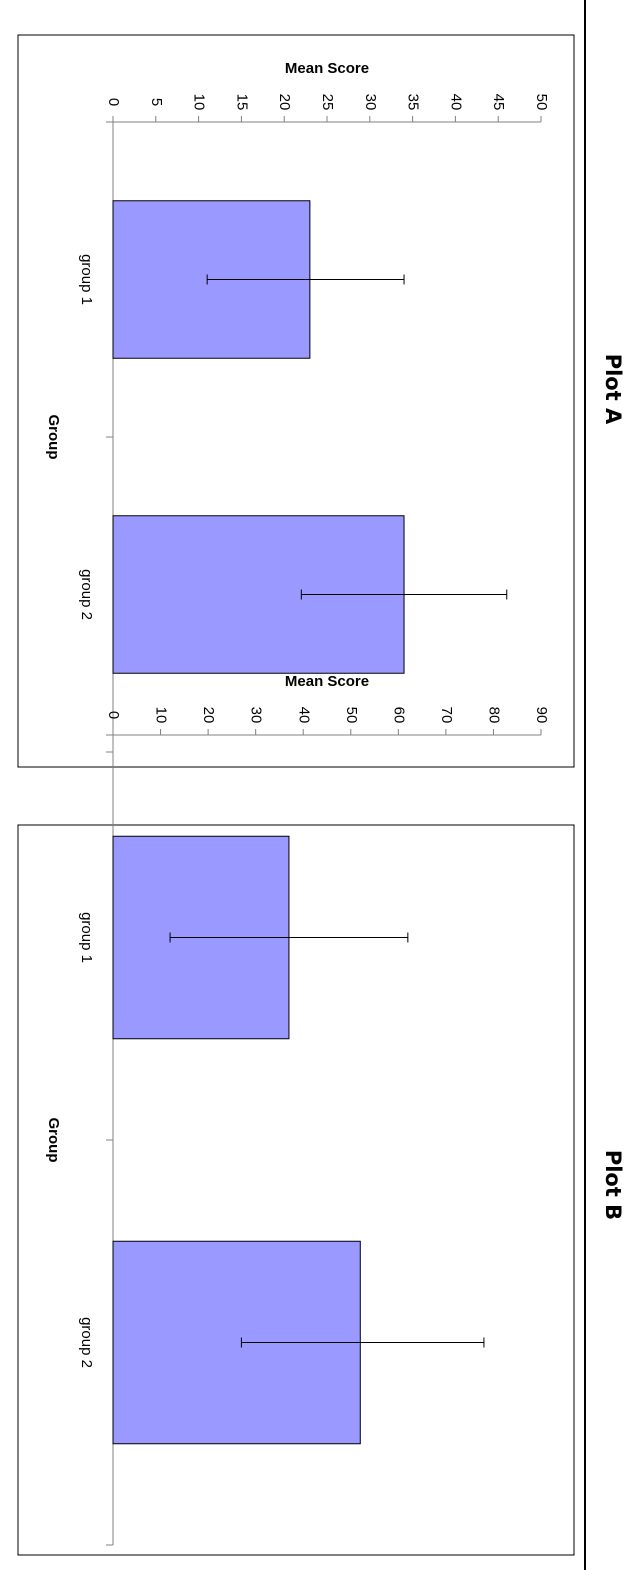  Describe the element at coordinates (446, 715) in the screenshot. I see `value-tick-label: 70` at that location.